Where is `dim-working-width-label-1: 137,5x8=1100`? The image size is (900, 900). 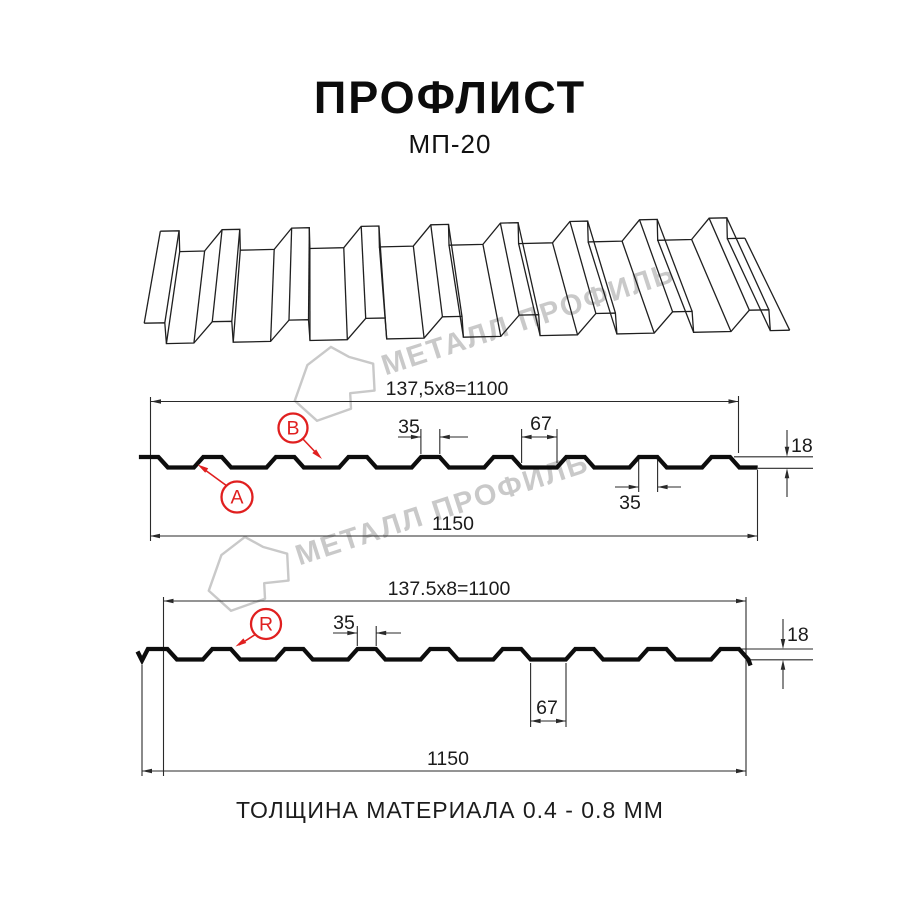 dim-working-width-label-1: 137,5x8=1100 is located at coordinates (447, 389).